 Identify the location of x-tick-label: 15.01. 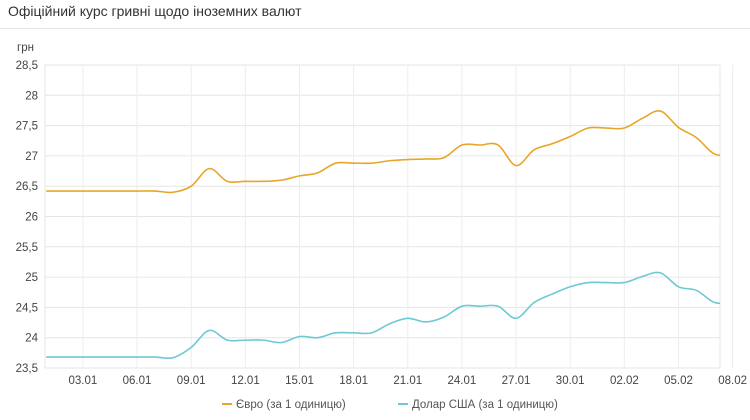
(299, 381).